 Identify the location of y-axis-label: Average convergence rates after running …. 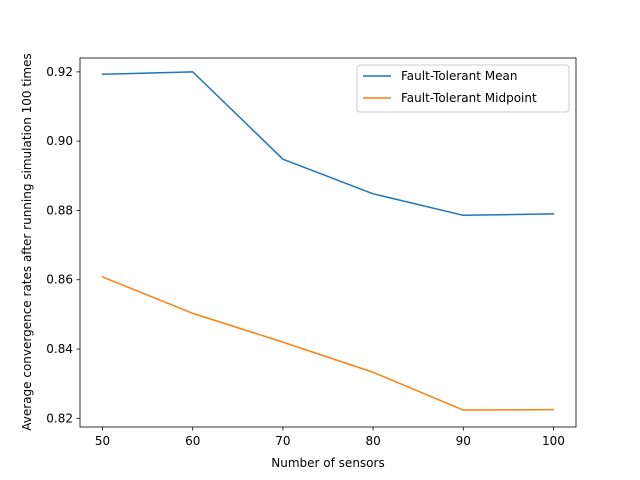
(27, 241).